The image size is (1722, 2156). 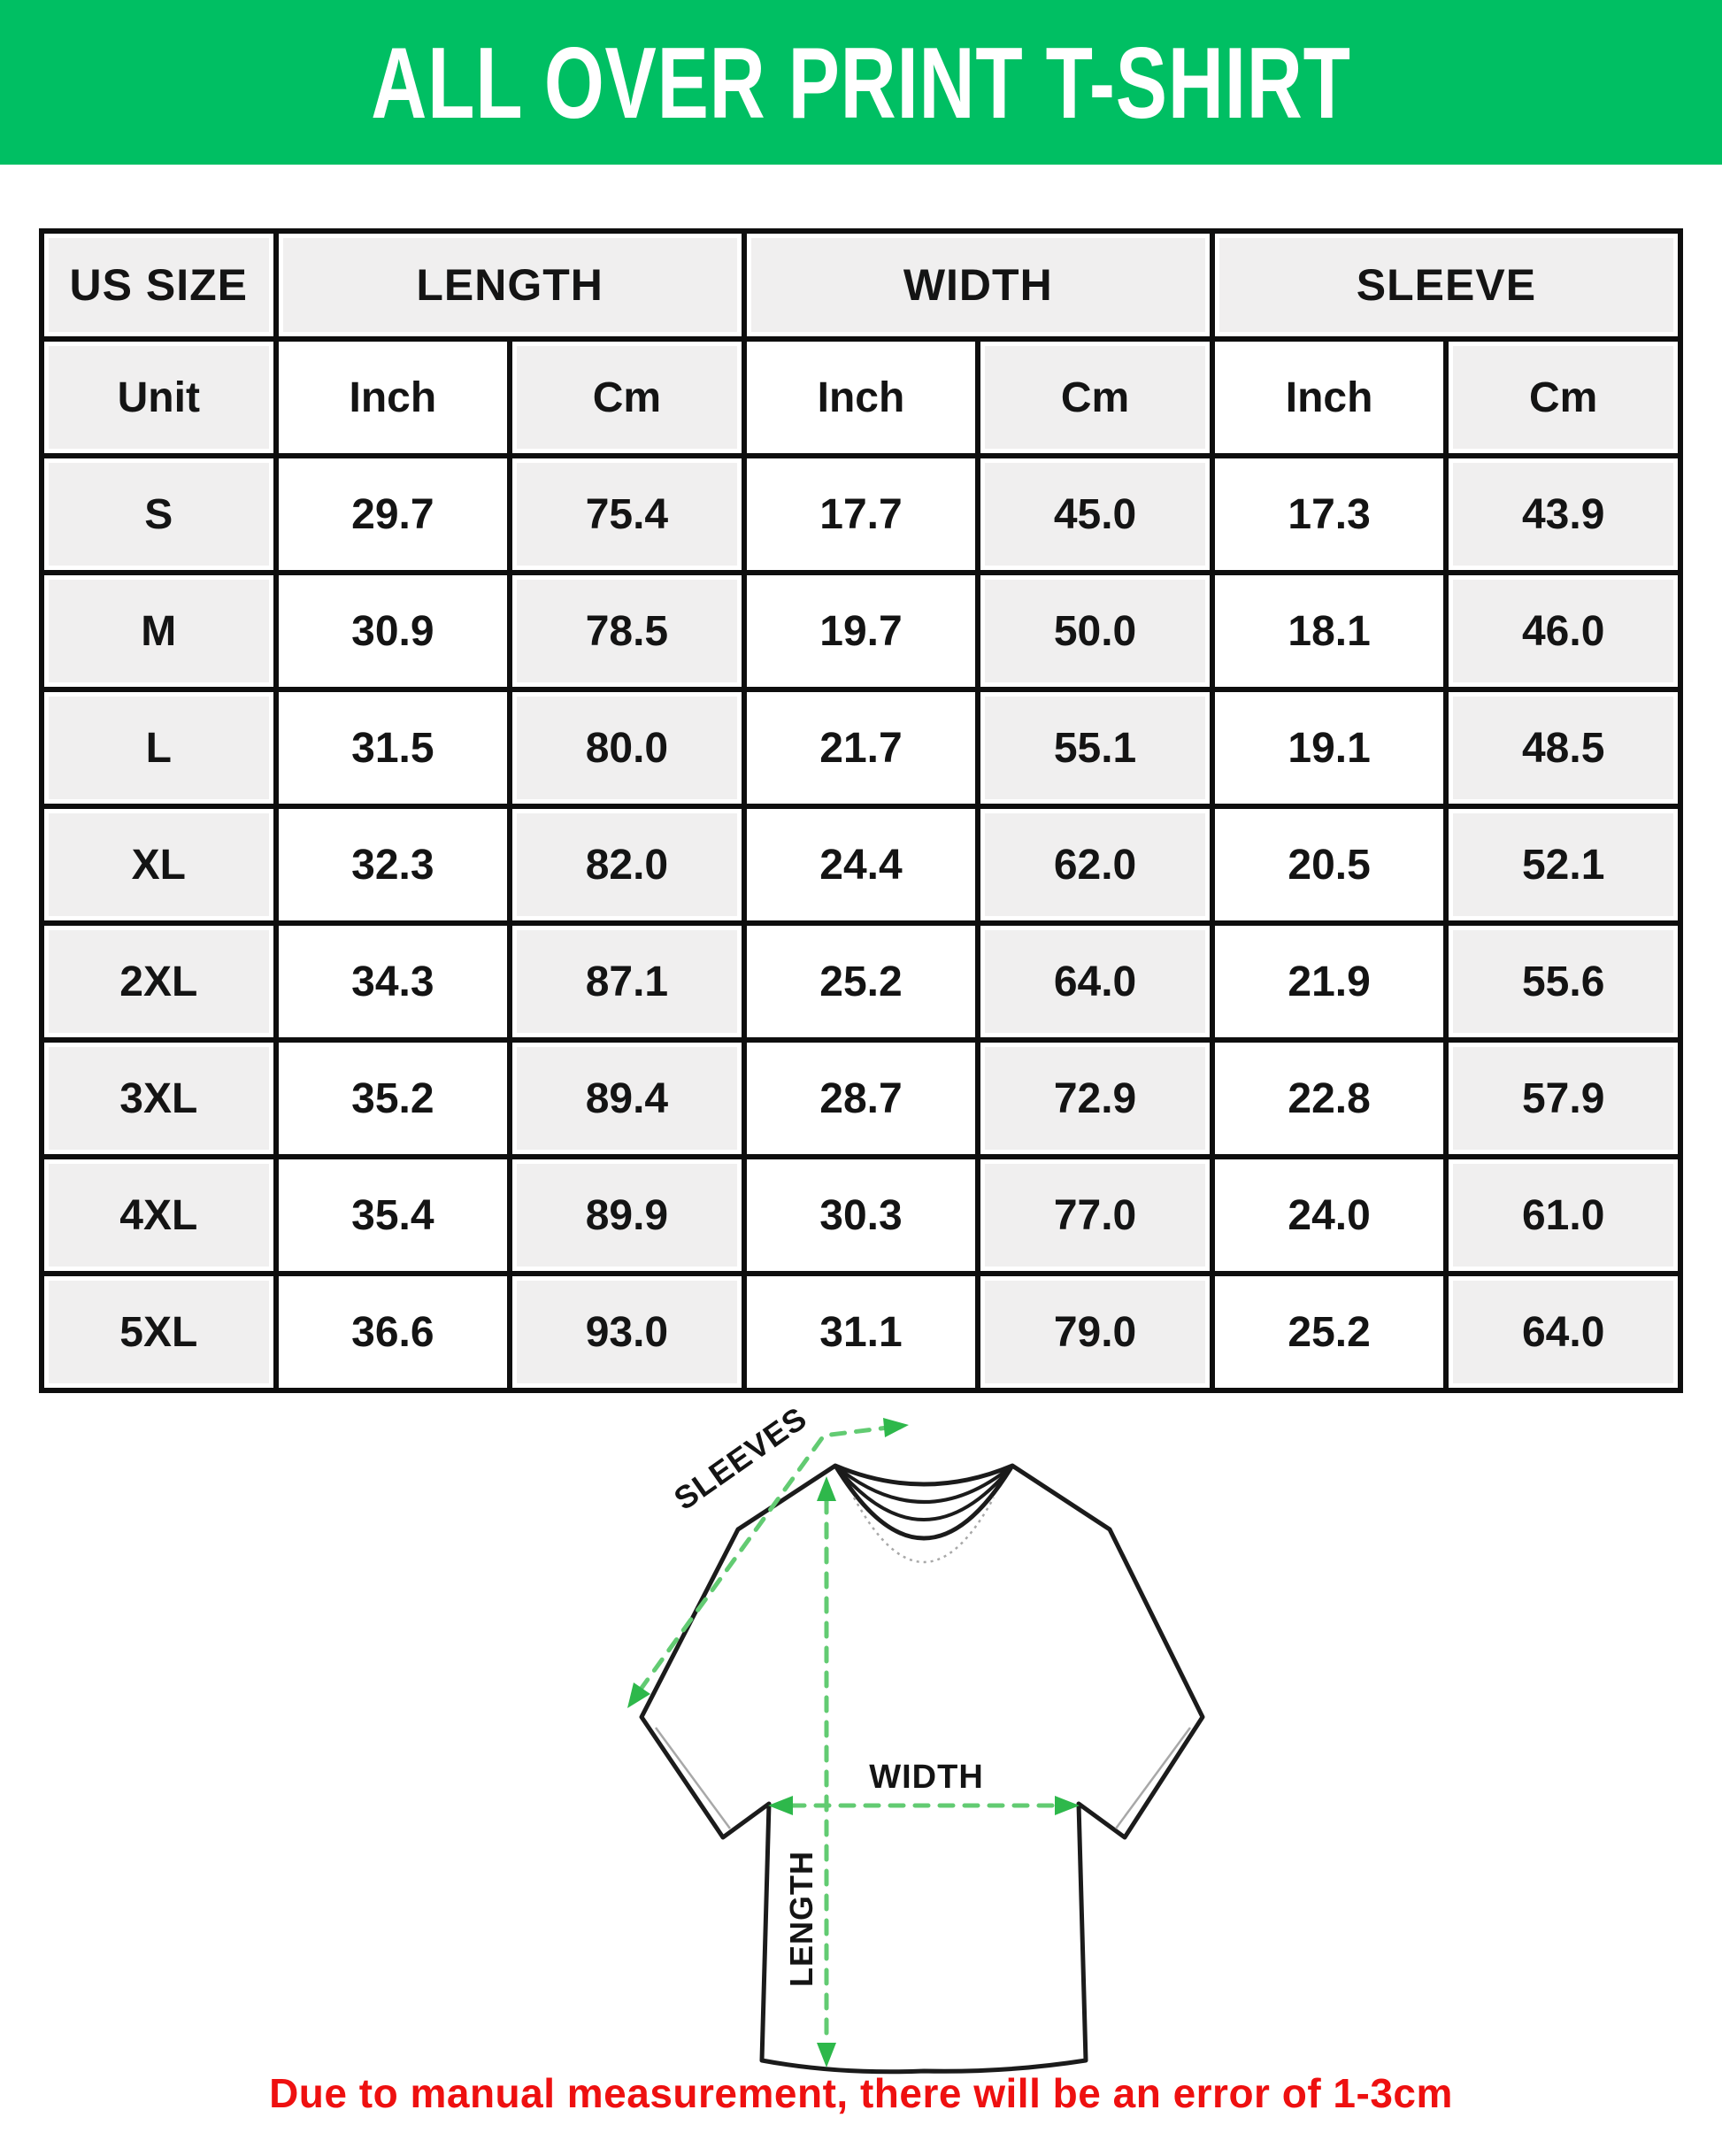 I want to click on value-cell: 43.9, so click(x=1563, y=515).